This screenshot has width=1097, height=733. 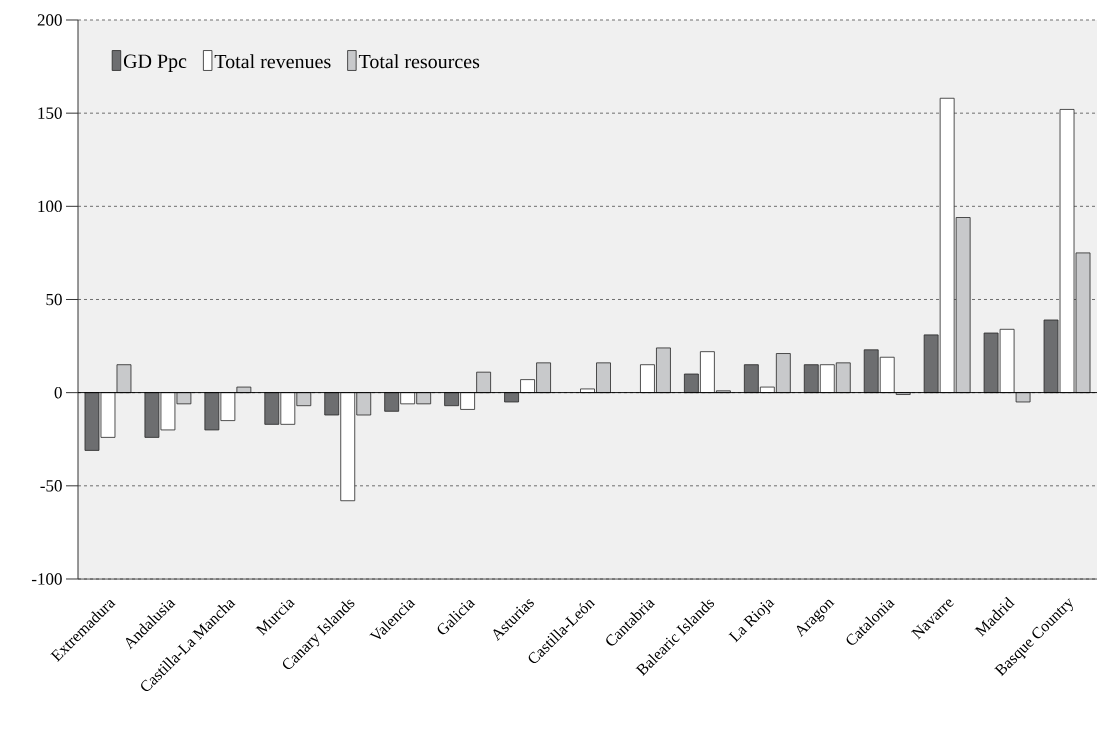 I want to click on y-tick-label: 0, so click(x=58, y=392).